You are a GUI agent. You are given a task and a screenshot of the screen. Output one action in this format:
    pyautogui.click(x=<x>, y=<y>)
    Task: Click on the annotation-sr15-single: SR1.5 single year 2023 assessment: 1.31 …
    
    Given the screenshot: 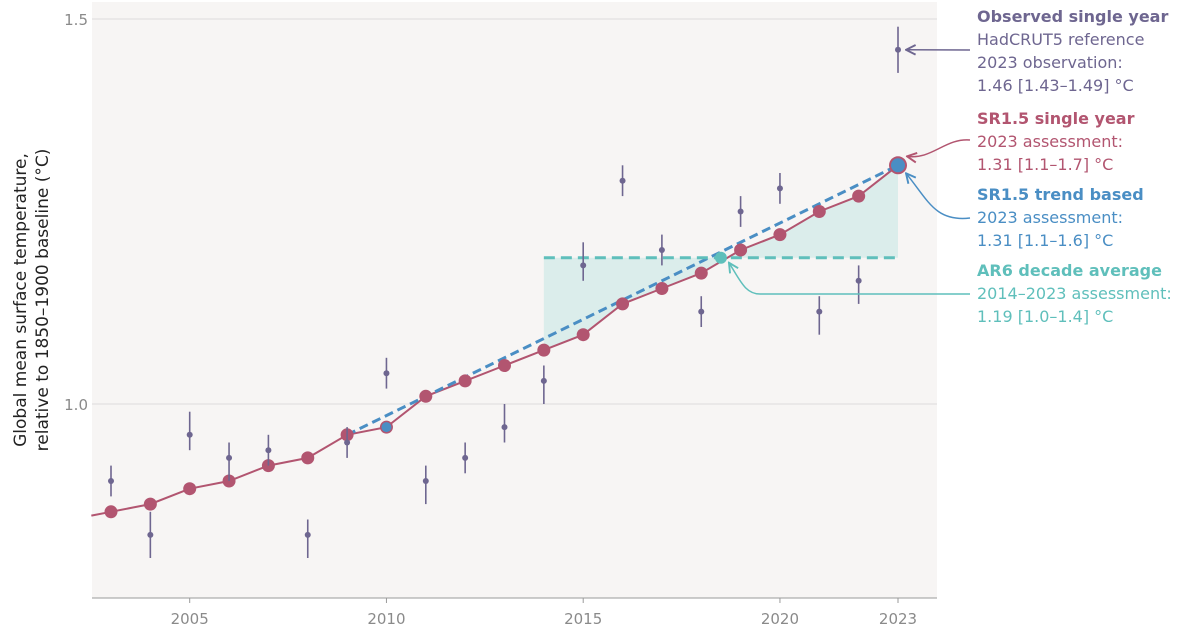 What is the action you would take?
    pyautogui.click(x=1055, y=141)
    